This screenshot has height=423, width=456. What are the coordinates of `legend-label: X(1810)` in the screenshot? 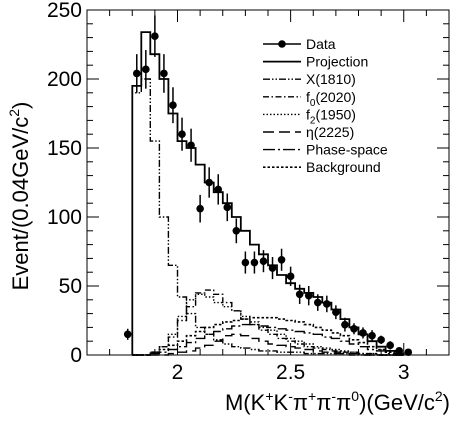 It's located at (331, 79).